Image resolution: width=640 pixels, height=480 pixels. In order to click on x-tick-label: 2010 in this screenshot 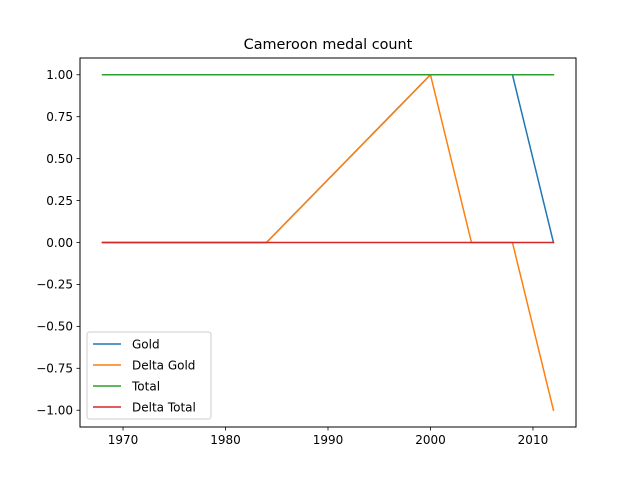, I will do `click(533, 440)`.